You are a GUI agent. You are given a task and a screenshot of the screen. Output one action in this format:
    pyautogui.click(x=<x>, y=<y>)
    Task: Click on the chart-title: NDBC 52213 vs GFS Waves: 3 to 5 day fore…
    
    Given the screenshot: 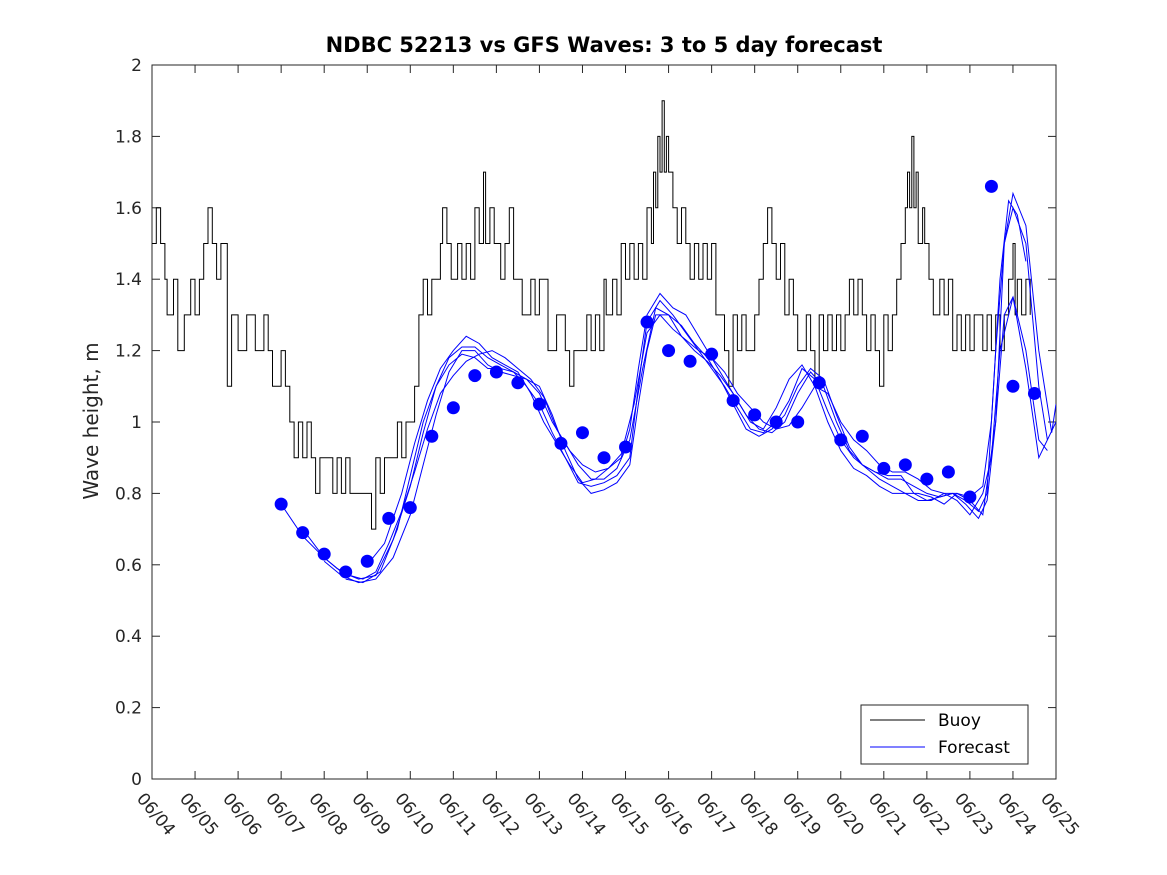 What is the action you would take?
    pyautogui.click(x=604, y=45)
    